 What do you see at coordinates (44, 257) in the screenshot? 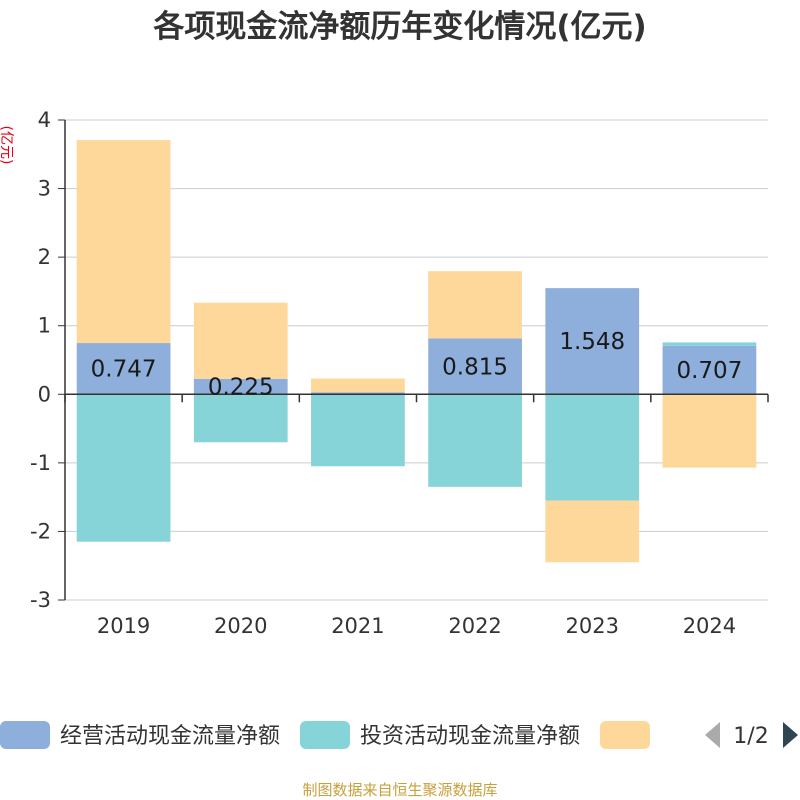
I see `y-tick-label: 2` at bounding box center [44, 257].